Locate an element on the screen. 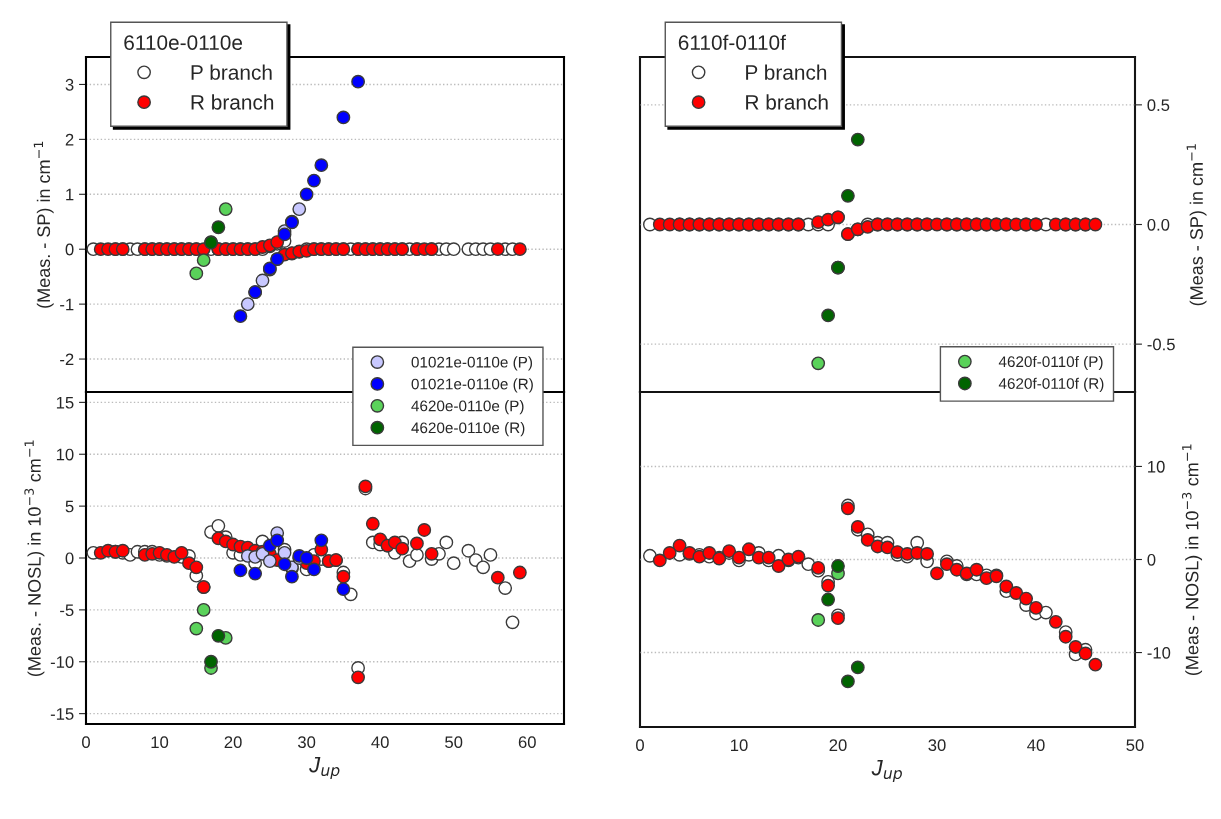  x-tick-label: 60 is located at coordinates (527, 742).